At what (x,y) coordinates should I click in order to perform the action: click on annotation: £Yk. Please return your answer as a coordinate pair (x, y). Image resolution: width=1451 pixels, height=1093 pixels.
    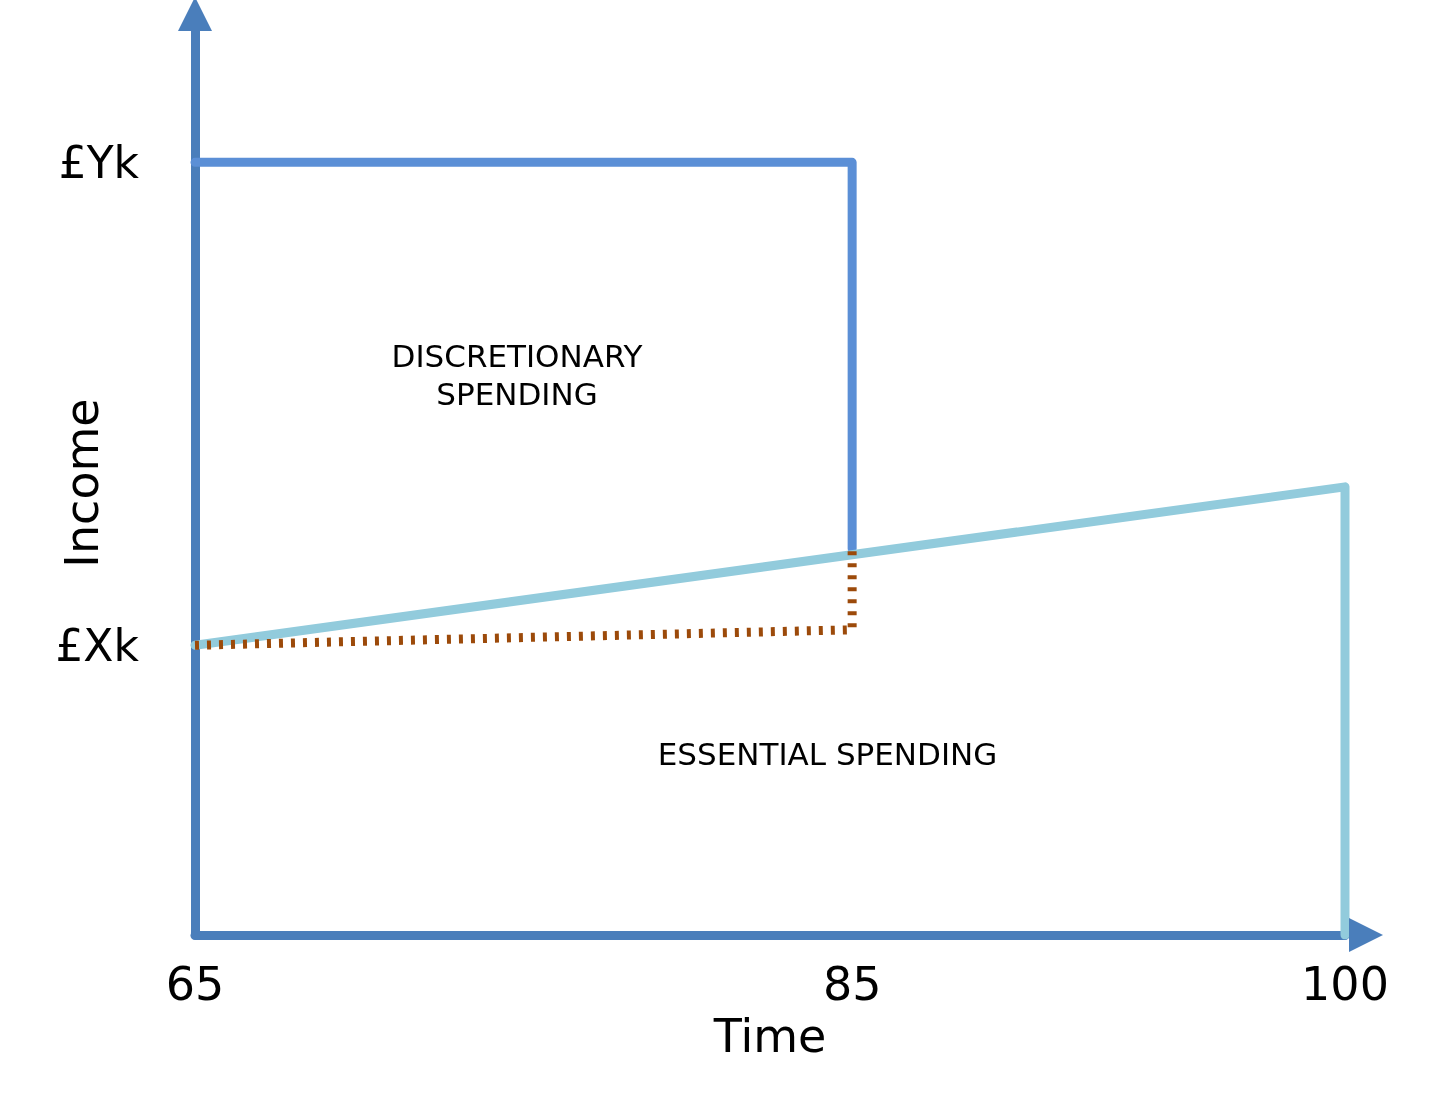
    Looking at the image, I should click on (99, 162).